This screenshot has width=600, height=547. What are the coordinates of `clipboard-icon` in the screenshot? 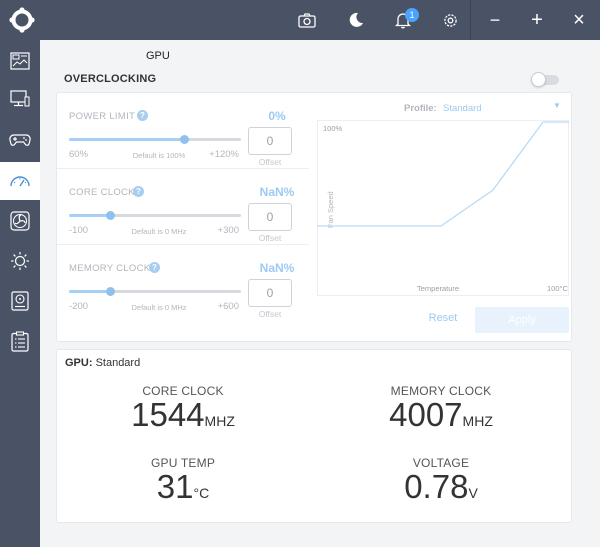 It's located at (20, 341).